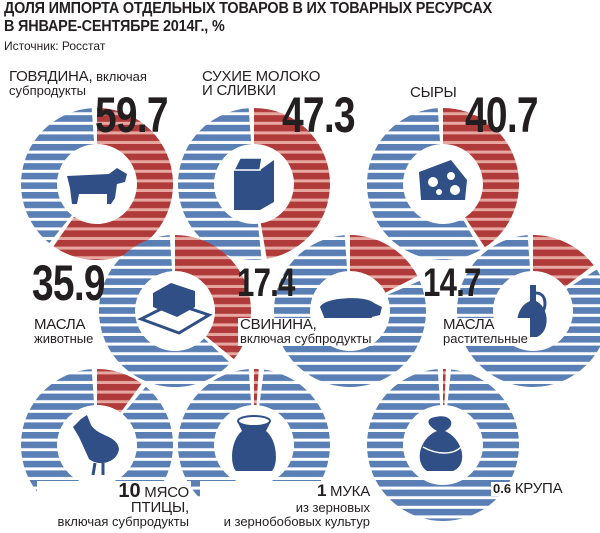  What do you see at coordinates (121, 76) in the screenshot?
I see `label-beef-sub: включая` at bounding box center [121, 76].